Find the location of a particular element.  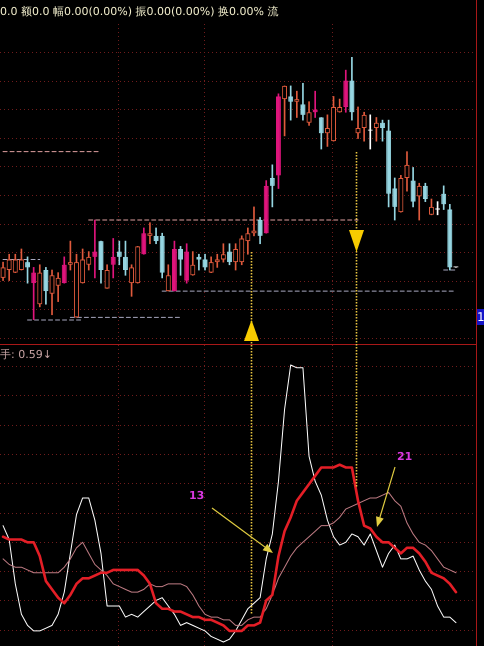

text: 1 is located at coordinates (480, 317).